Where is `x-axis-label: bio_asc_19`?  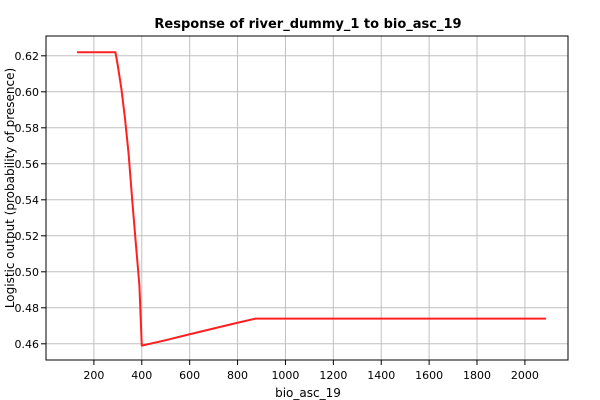 x-axis-label: bio_asc_19 is located at coordinates (308, 393).